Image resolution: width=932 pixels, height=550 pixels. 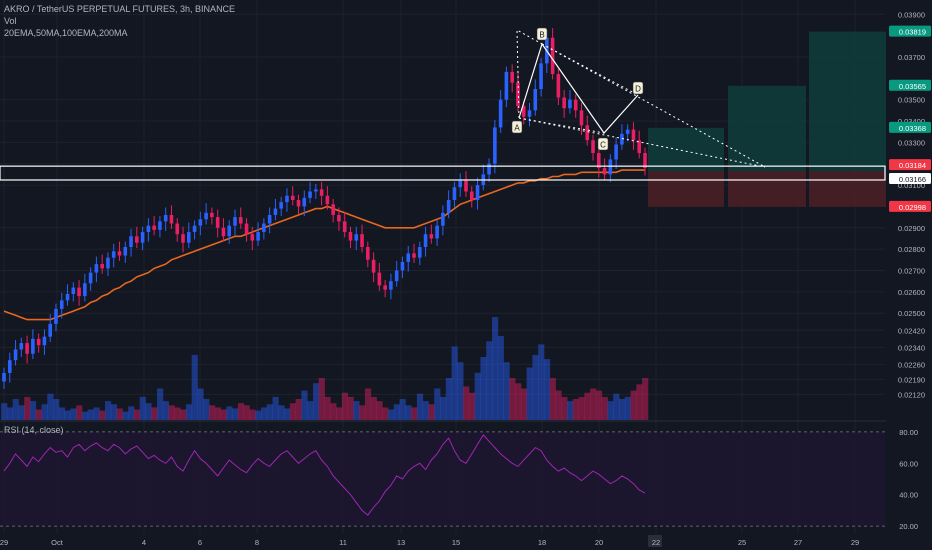 I want to click on time-tick-label: 20, so click(x=599, y=542).